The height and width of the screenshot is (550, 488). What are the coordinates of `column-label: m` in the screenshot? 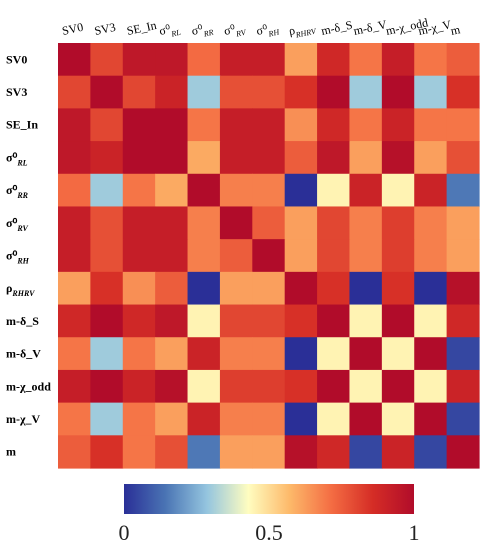 It's located at (455, 30).